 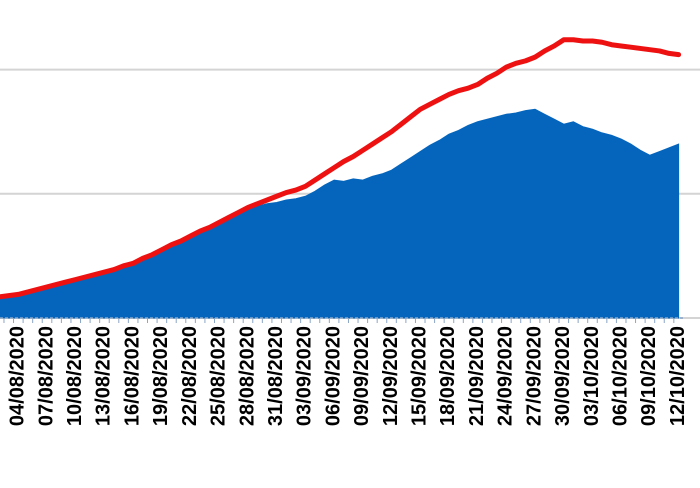 I want to click on x-tick-label: 27/09/2020, so click(x=534, y=376).